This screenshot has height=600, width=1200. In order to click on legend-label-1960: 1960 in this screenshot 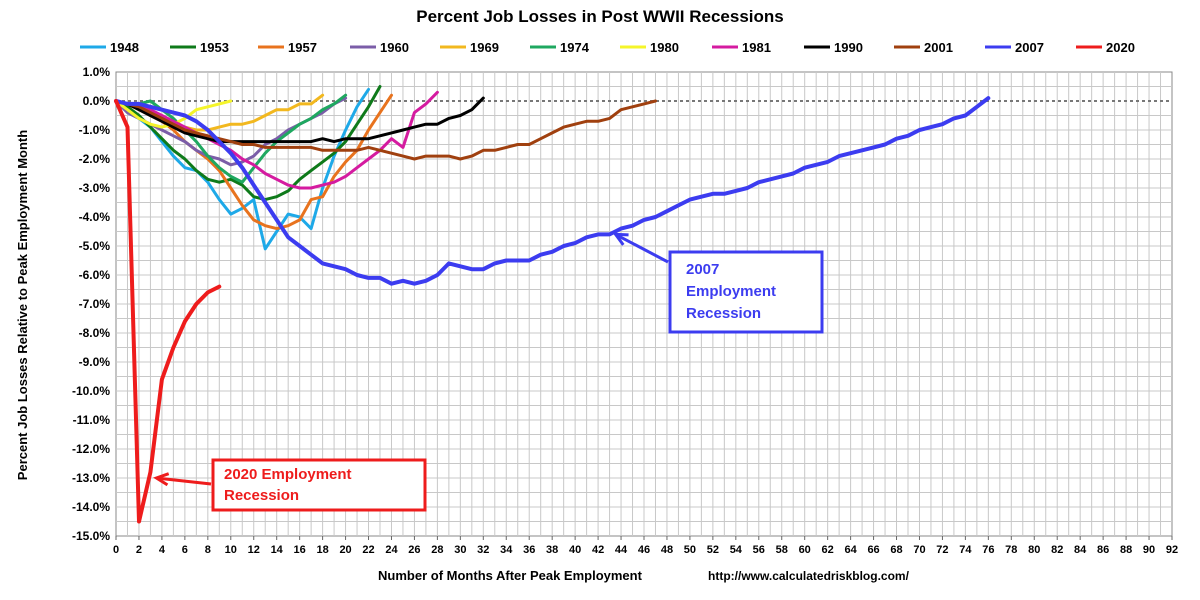, I will do `click(394, 47)`.